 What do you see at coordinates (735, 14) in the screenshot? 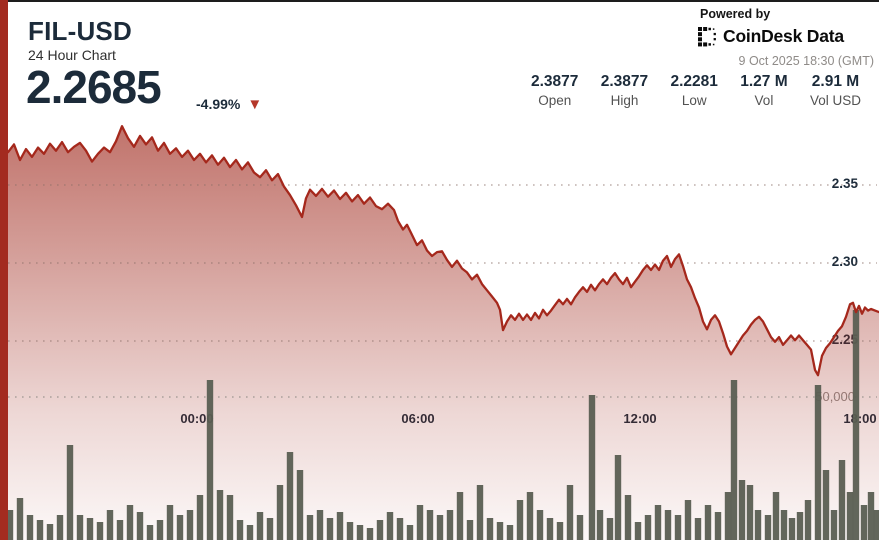
I see `powered-by-label: Powered by` at bounding box center [735, 14].